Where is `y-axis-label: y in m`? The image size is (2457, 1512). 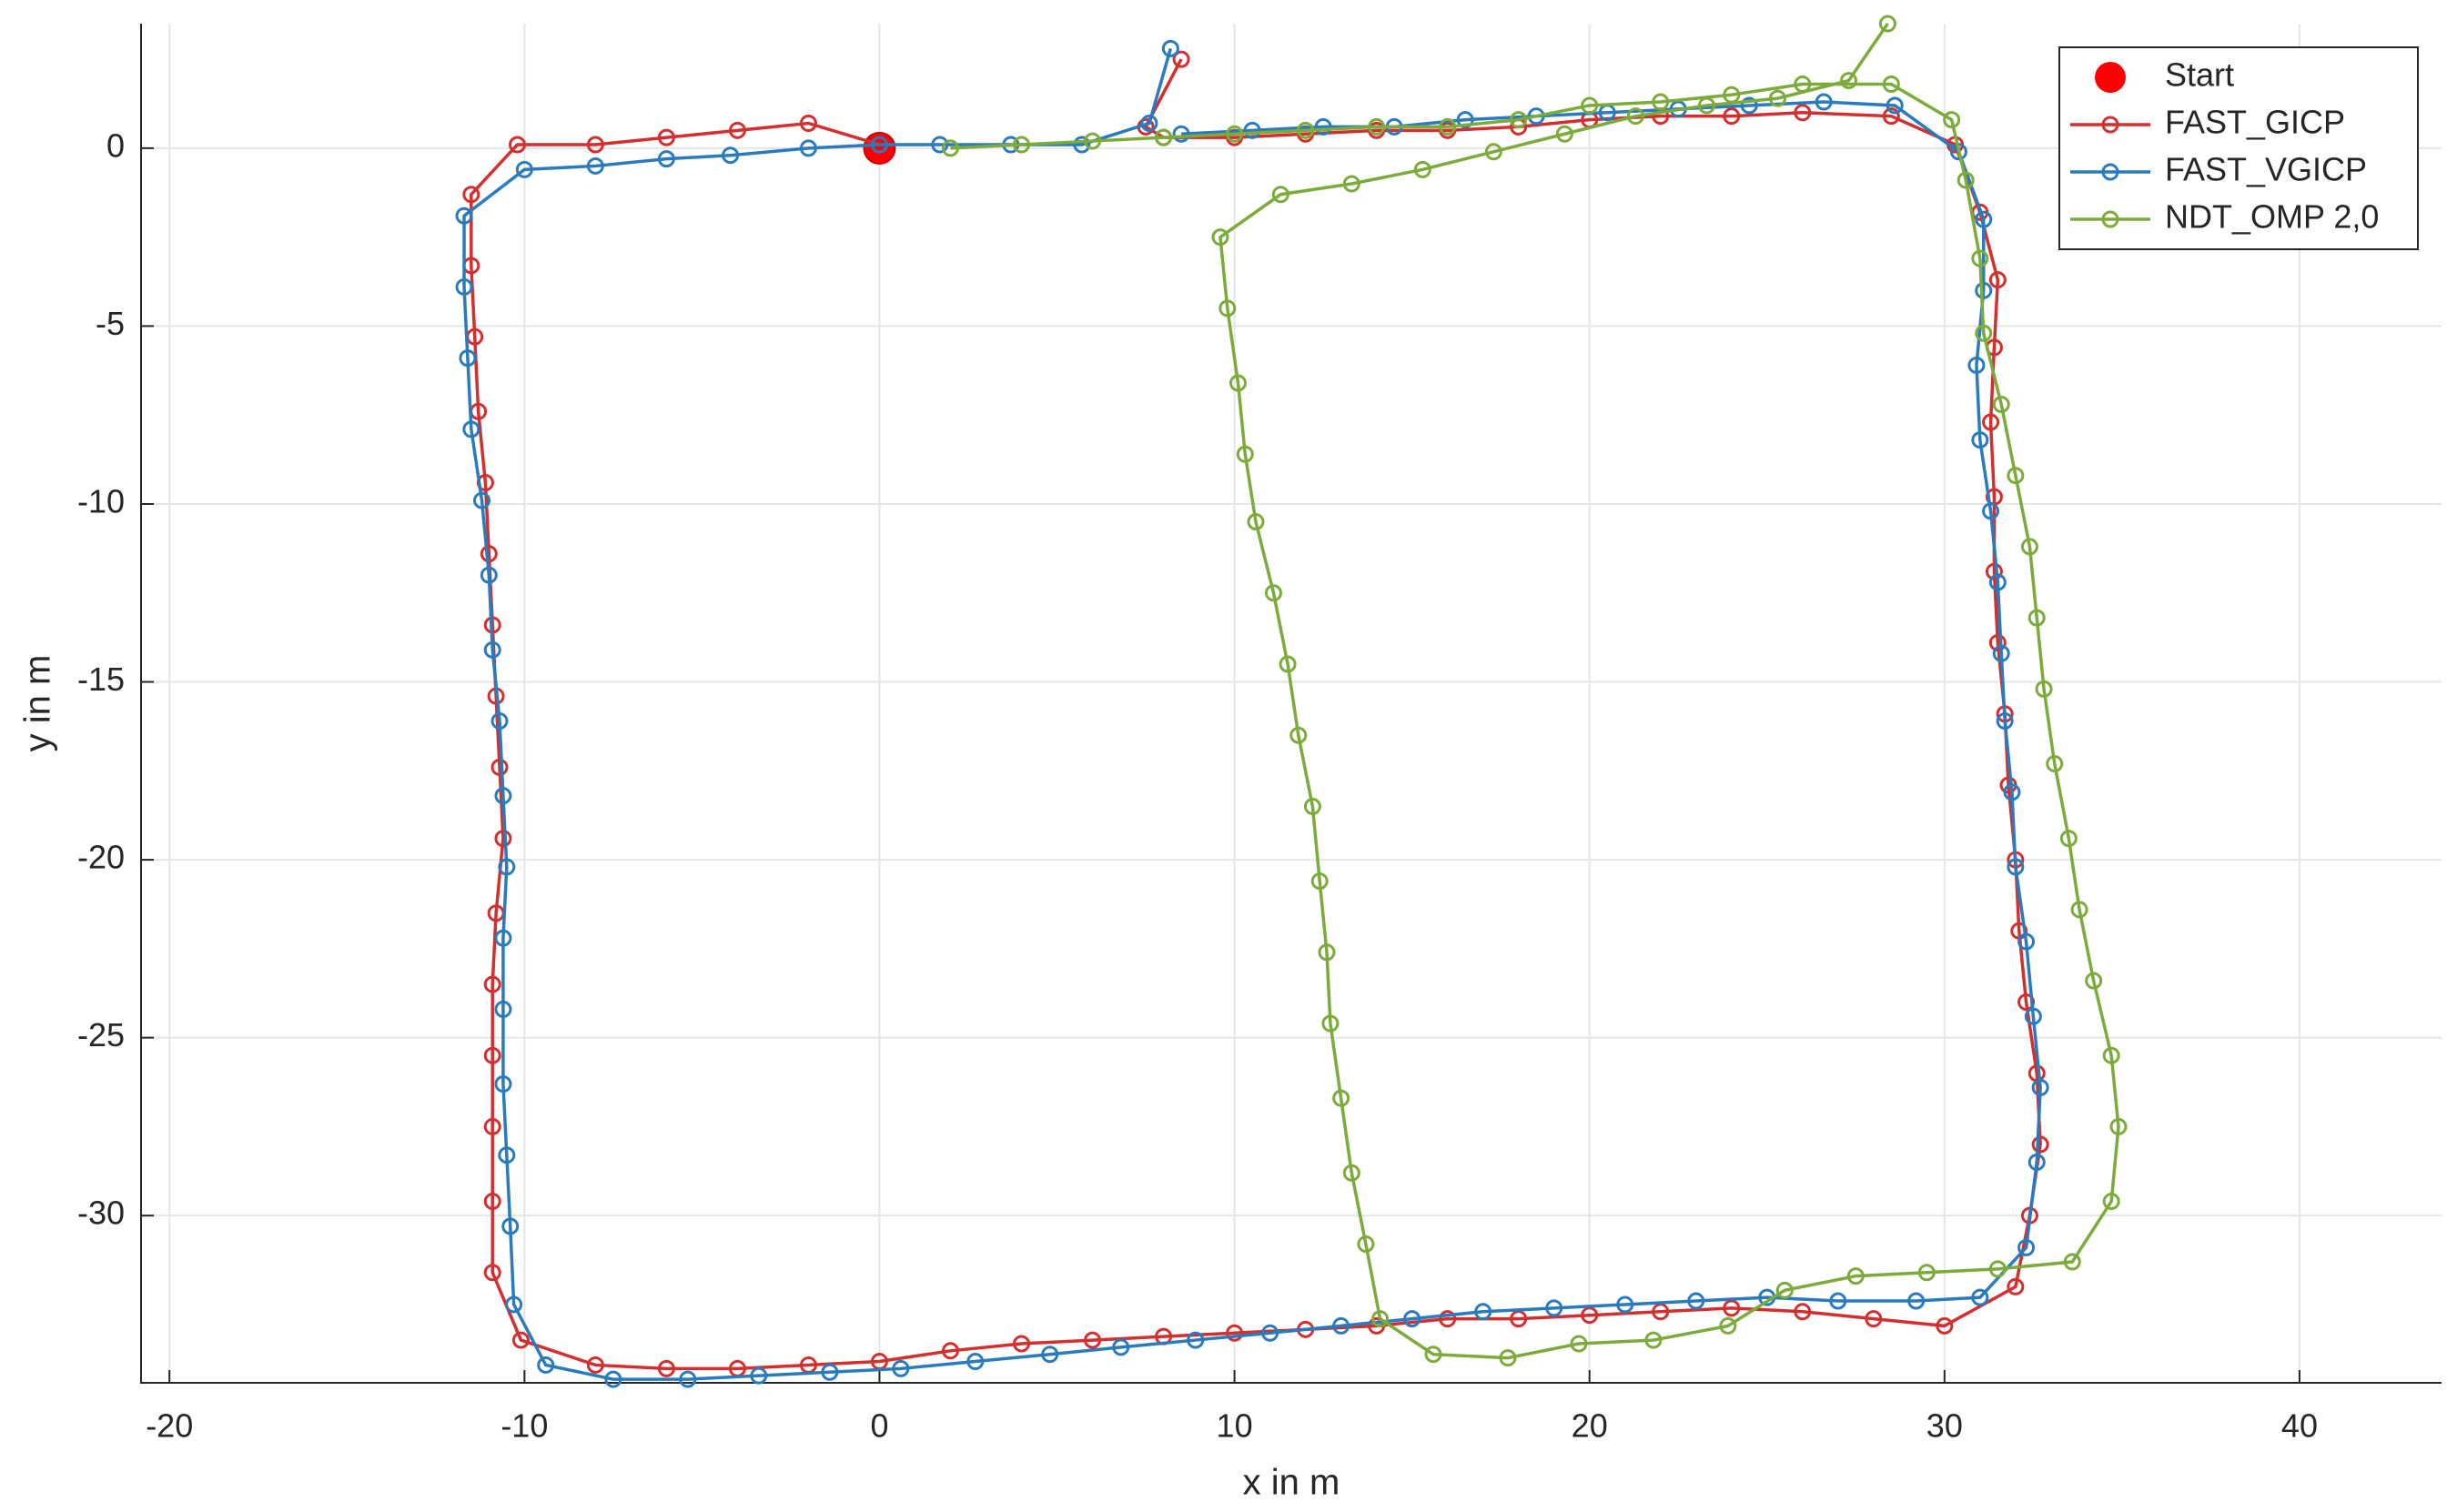 y-axis-label: y in m is located at coordinates (38, 704).